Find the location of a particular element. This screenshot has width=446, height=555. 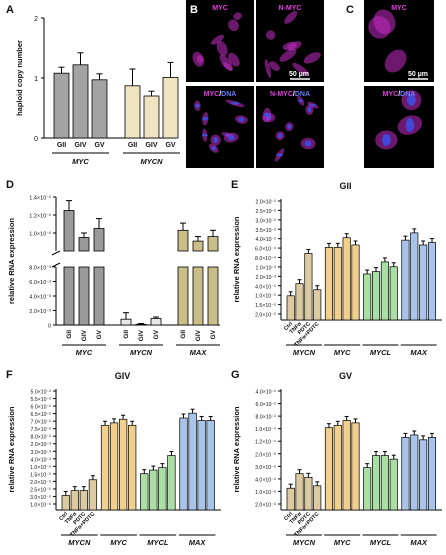

y-tick-label: 3.0×10⁻² is located at coordinates (266, 221).